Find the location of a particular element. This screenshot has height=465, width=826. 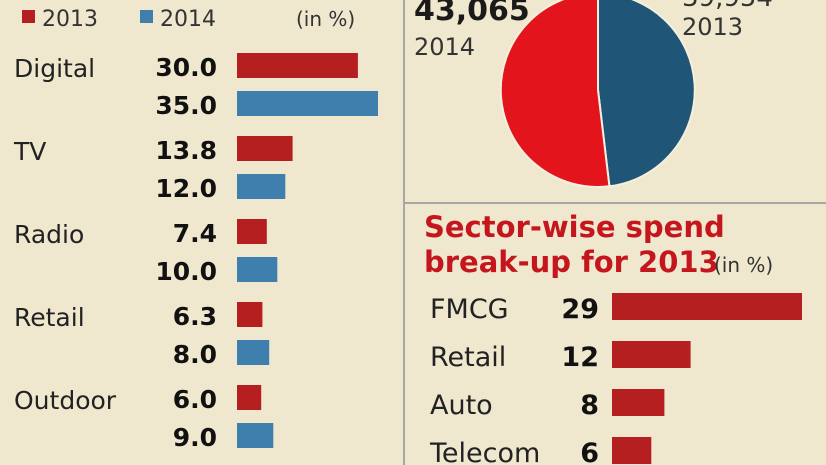

unit-label-sector: (in %) is located at coordinates (743, 265).